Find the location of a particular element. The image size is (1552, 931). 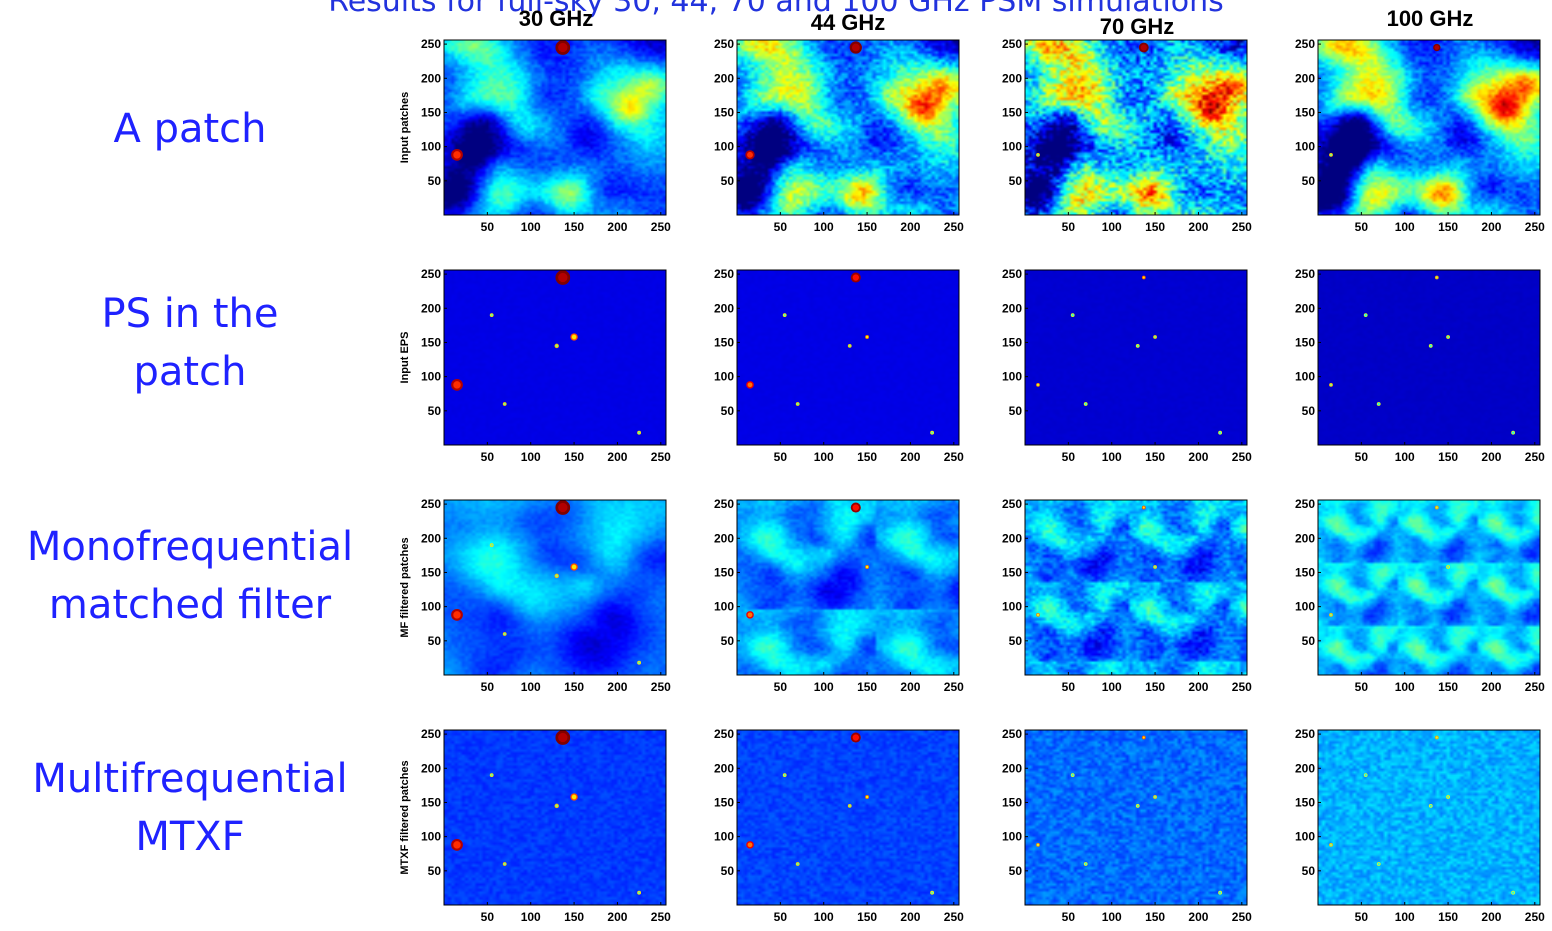

y-axis-label: Input EPS is located at coordinates (405, 358).